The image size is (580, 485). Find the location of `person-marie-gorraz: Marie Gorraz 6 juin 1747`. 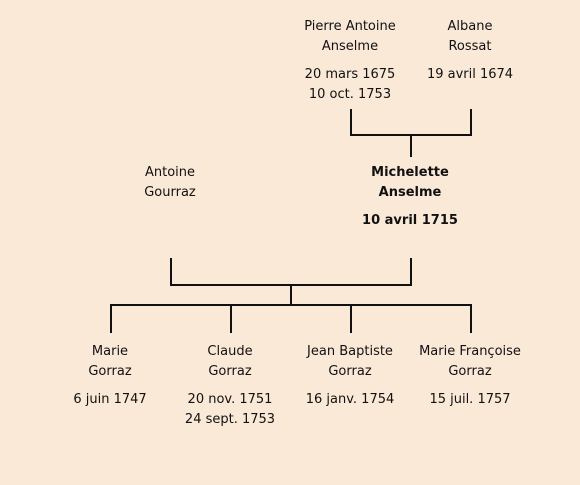

person-marie-gorraz: Marie Gorraz 6 juin 1747 is located at coordinates (110, 376).